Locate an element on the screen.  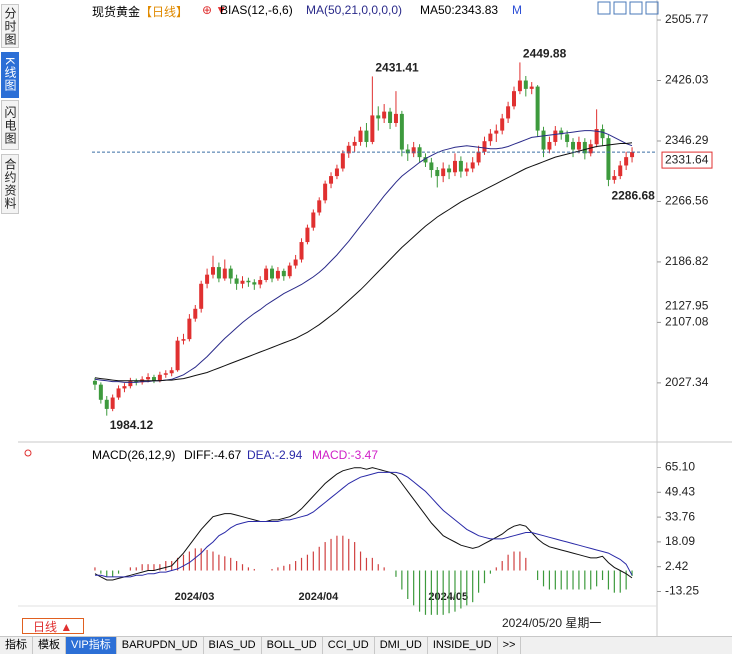
period-button: 日线 ▲ is located at coordinates (53, 626).